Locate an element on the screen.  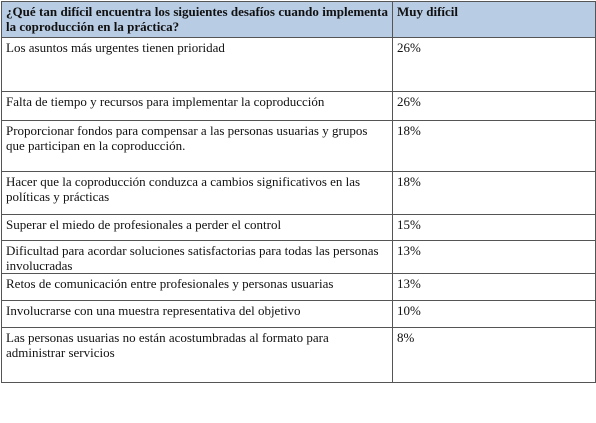
percent-cell: 10% is located at coordinates (494, 314).